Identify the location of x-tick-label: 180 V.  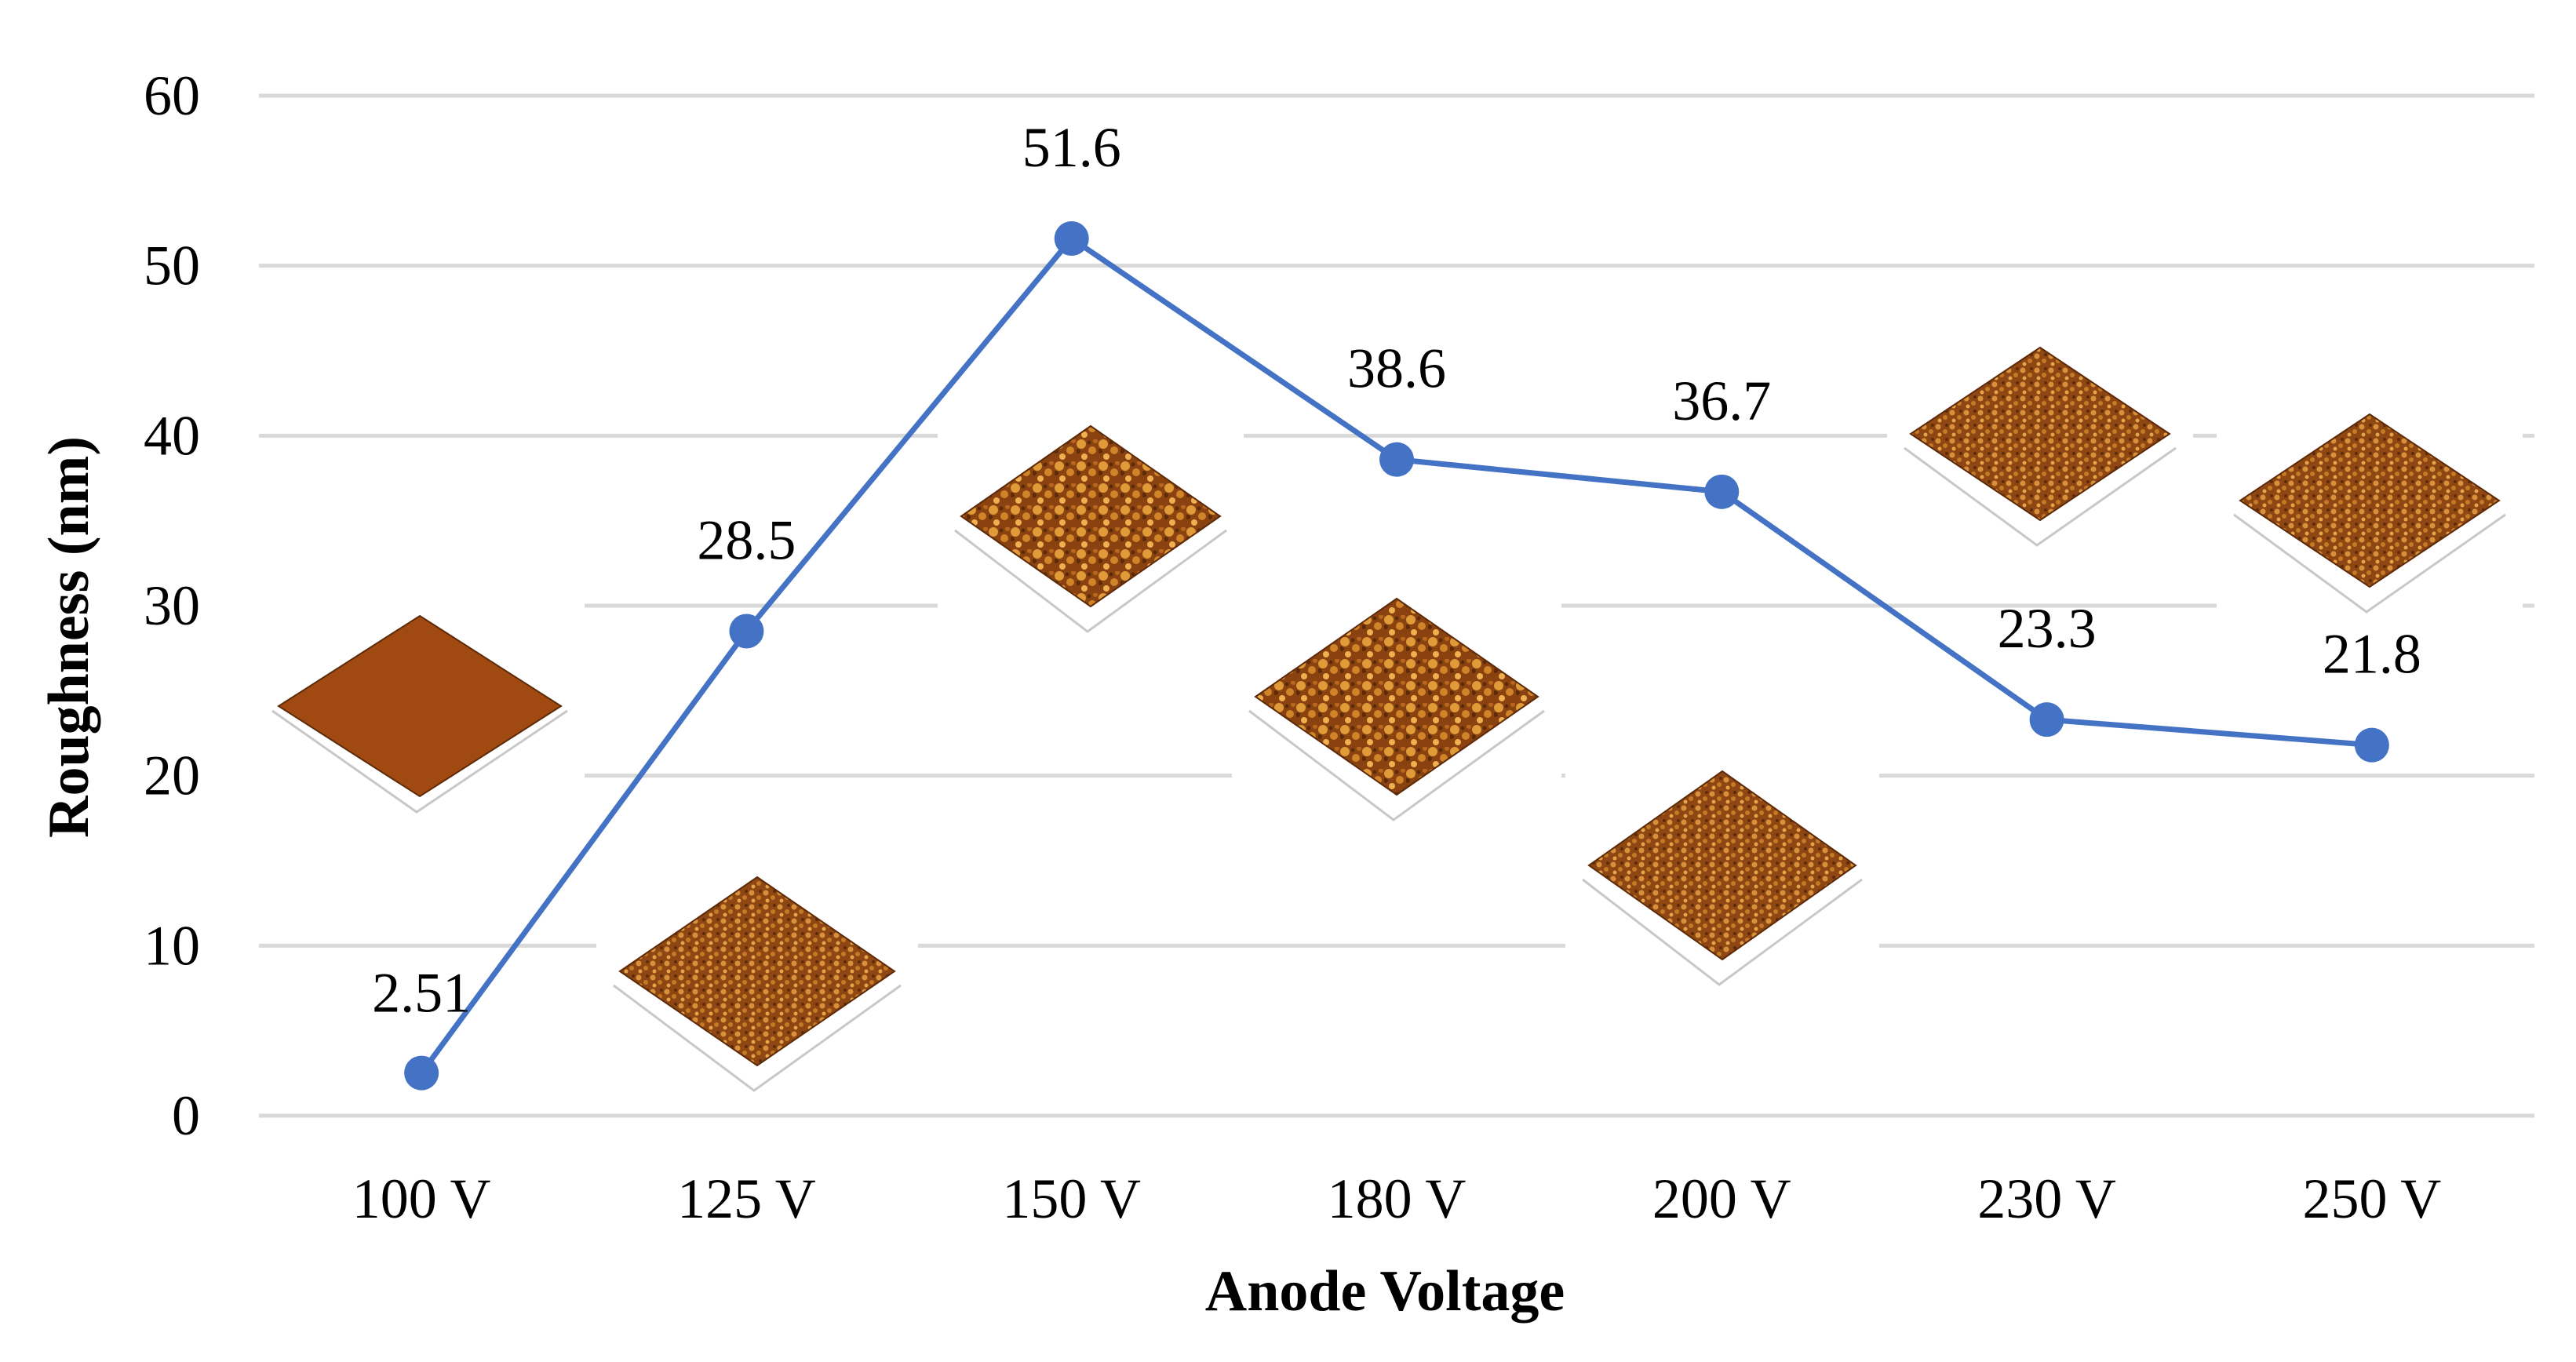
(1397, 1198).